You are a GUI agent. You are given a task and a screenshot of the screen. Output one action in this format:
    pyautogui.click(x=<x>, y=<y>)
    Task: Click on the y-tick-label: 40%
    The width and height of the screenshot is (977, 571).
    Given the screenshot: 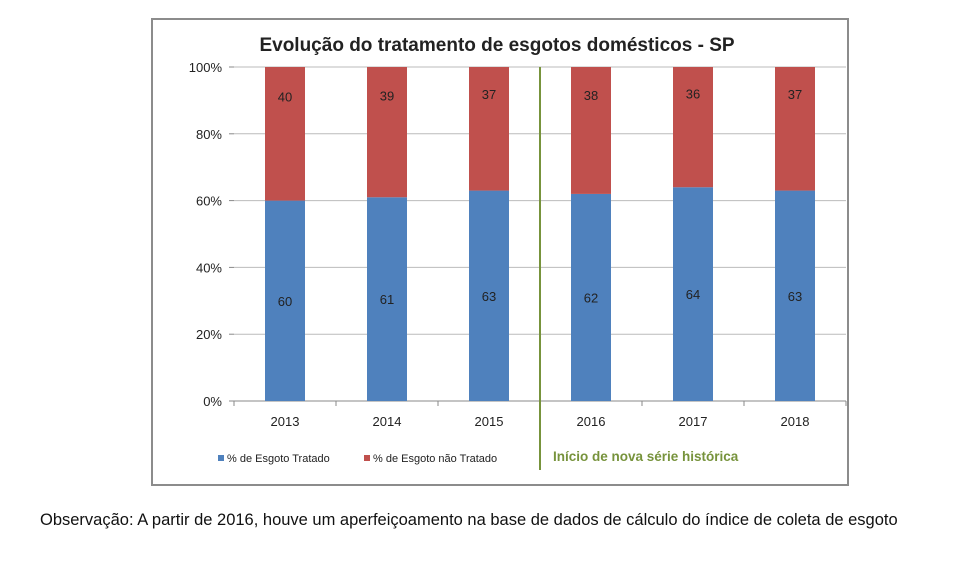 What is the action you would take?
    pyautogui.click(x=209, y=267)
    